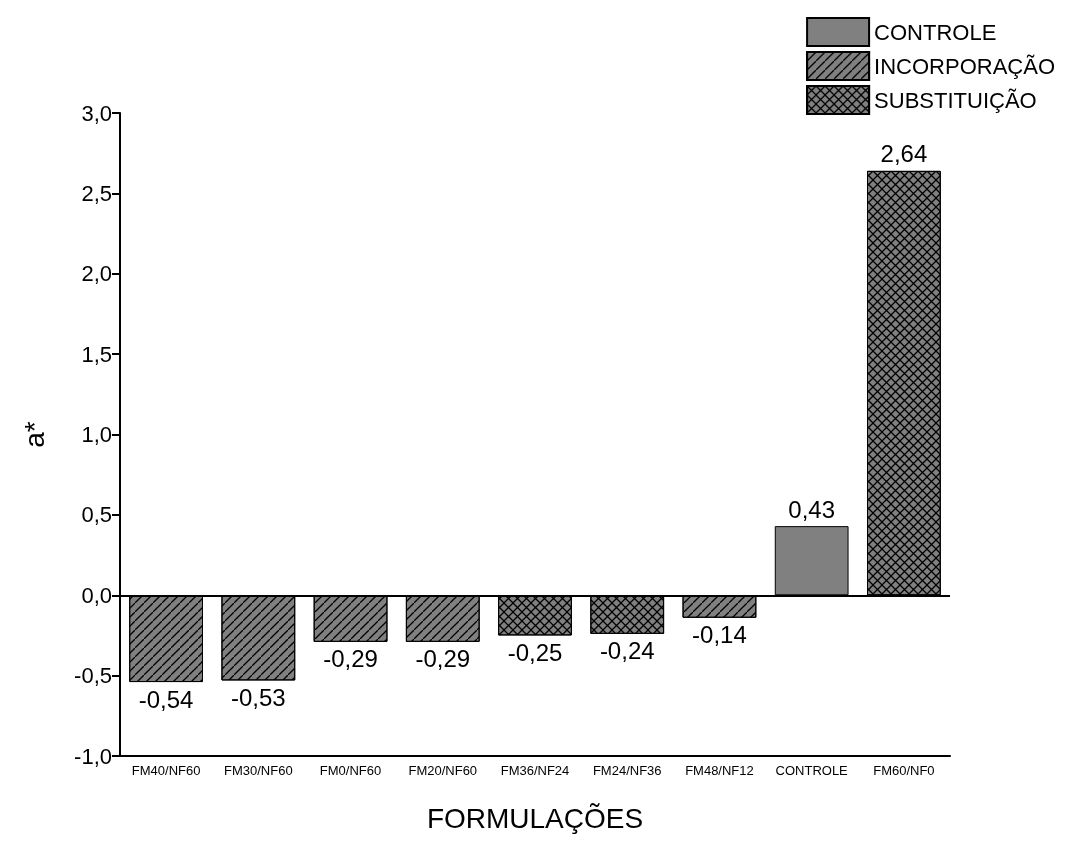 Image resolution: width=1070 pixels, height=844 pixels. Describe the element at coordinates (812, 770) in the screenshot. I see `x-tick-label: CONTROLE` at that location.